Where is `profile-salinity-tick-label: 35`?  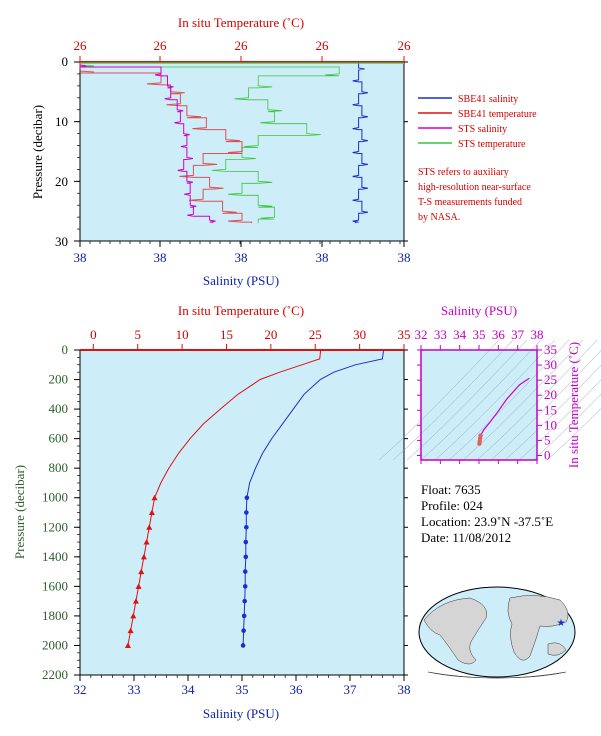 profile-salinity-tick-label: 35 is located at coordinates (242, 689).